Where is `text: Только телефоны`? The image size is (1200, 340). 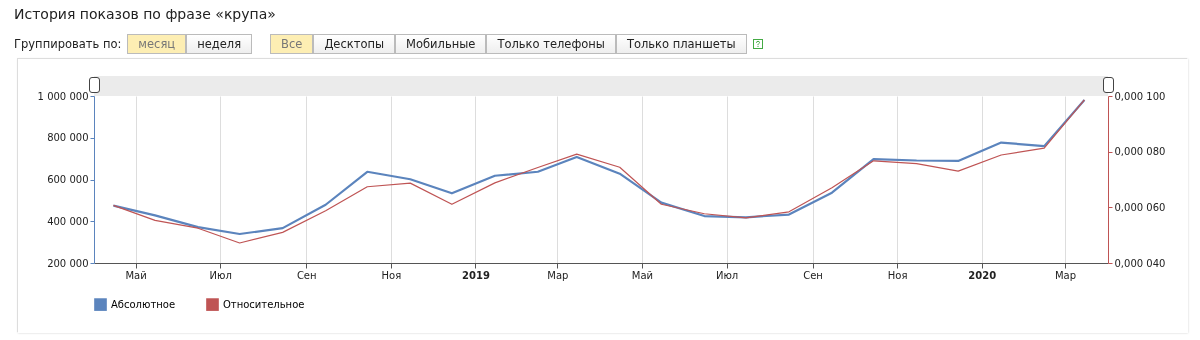 text: Только телефоны is located at coordinates (551, 44).